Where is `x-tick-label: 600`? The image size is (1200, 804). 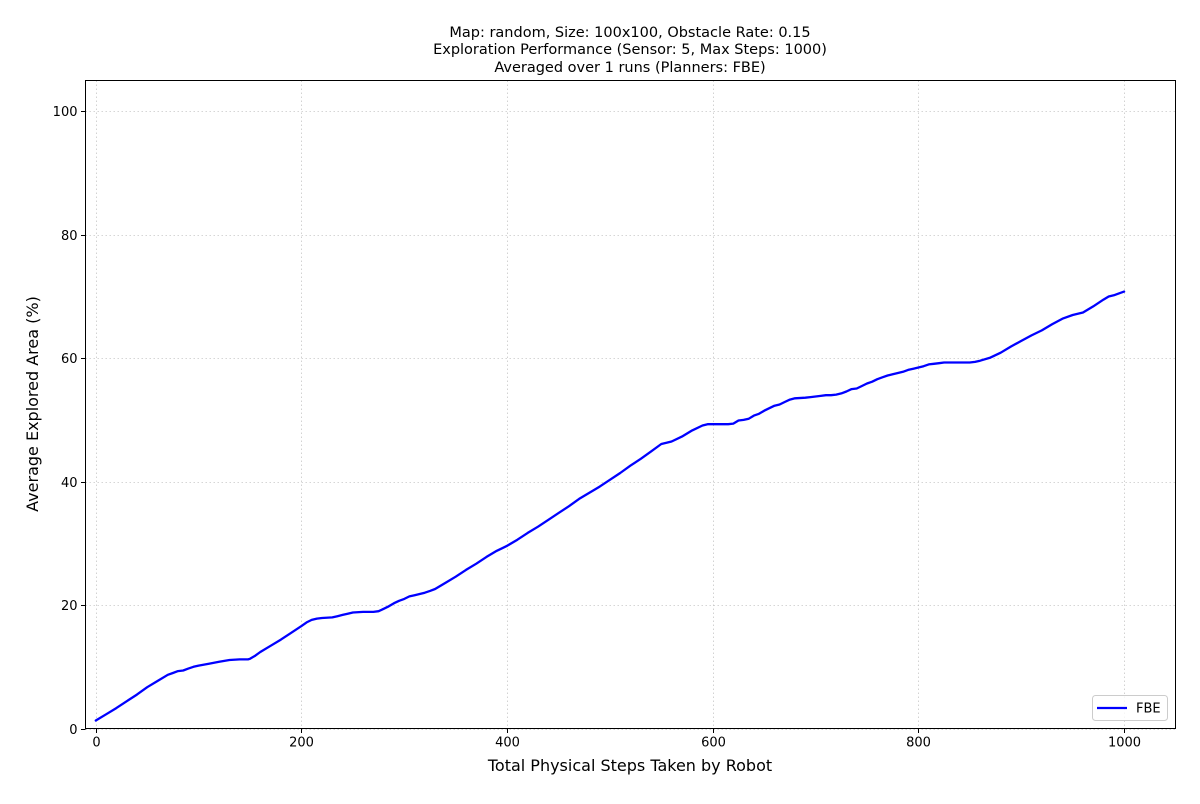
x-tick-label: 600 is located at coordinates (713, 743).